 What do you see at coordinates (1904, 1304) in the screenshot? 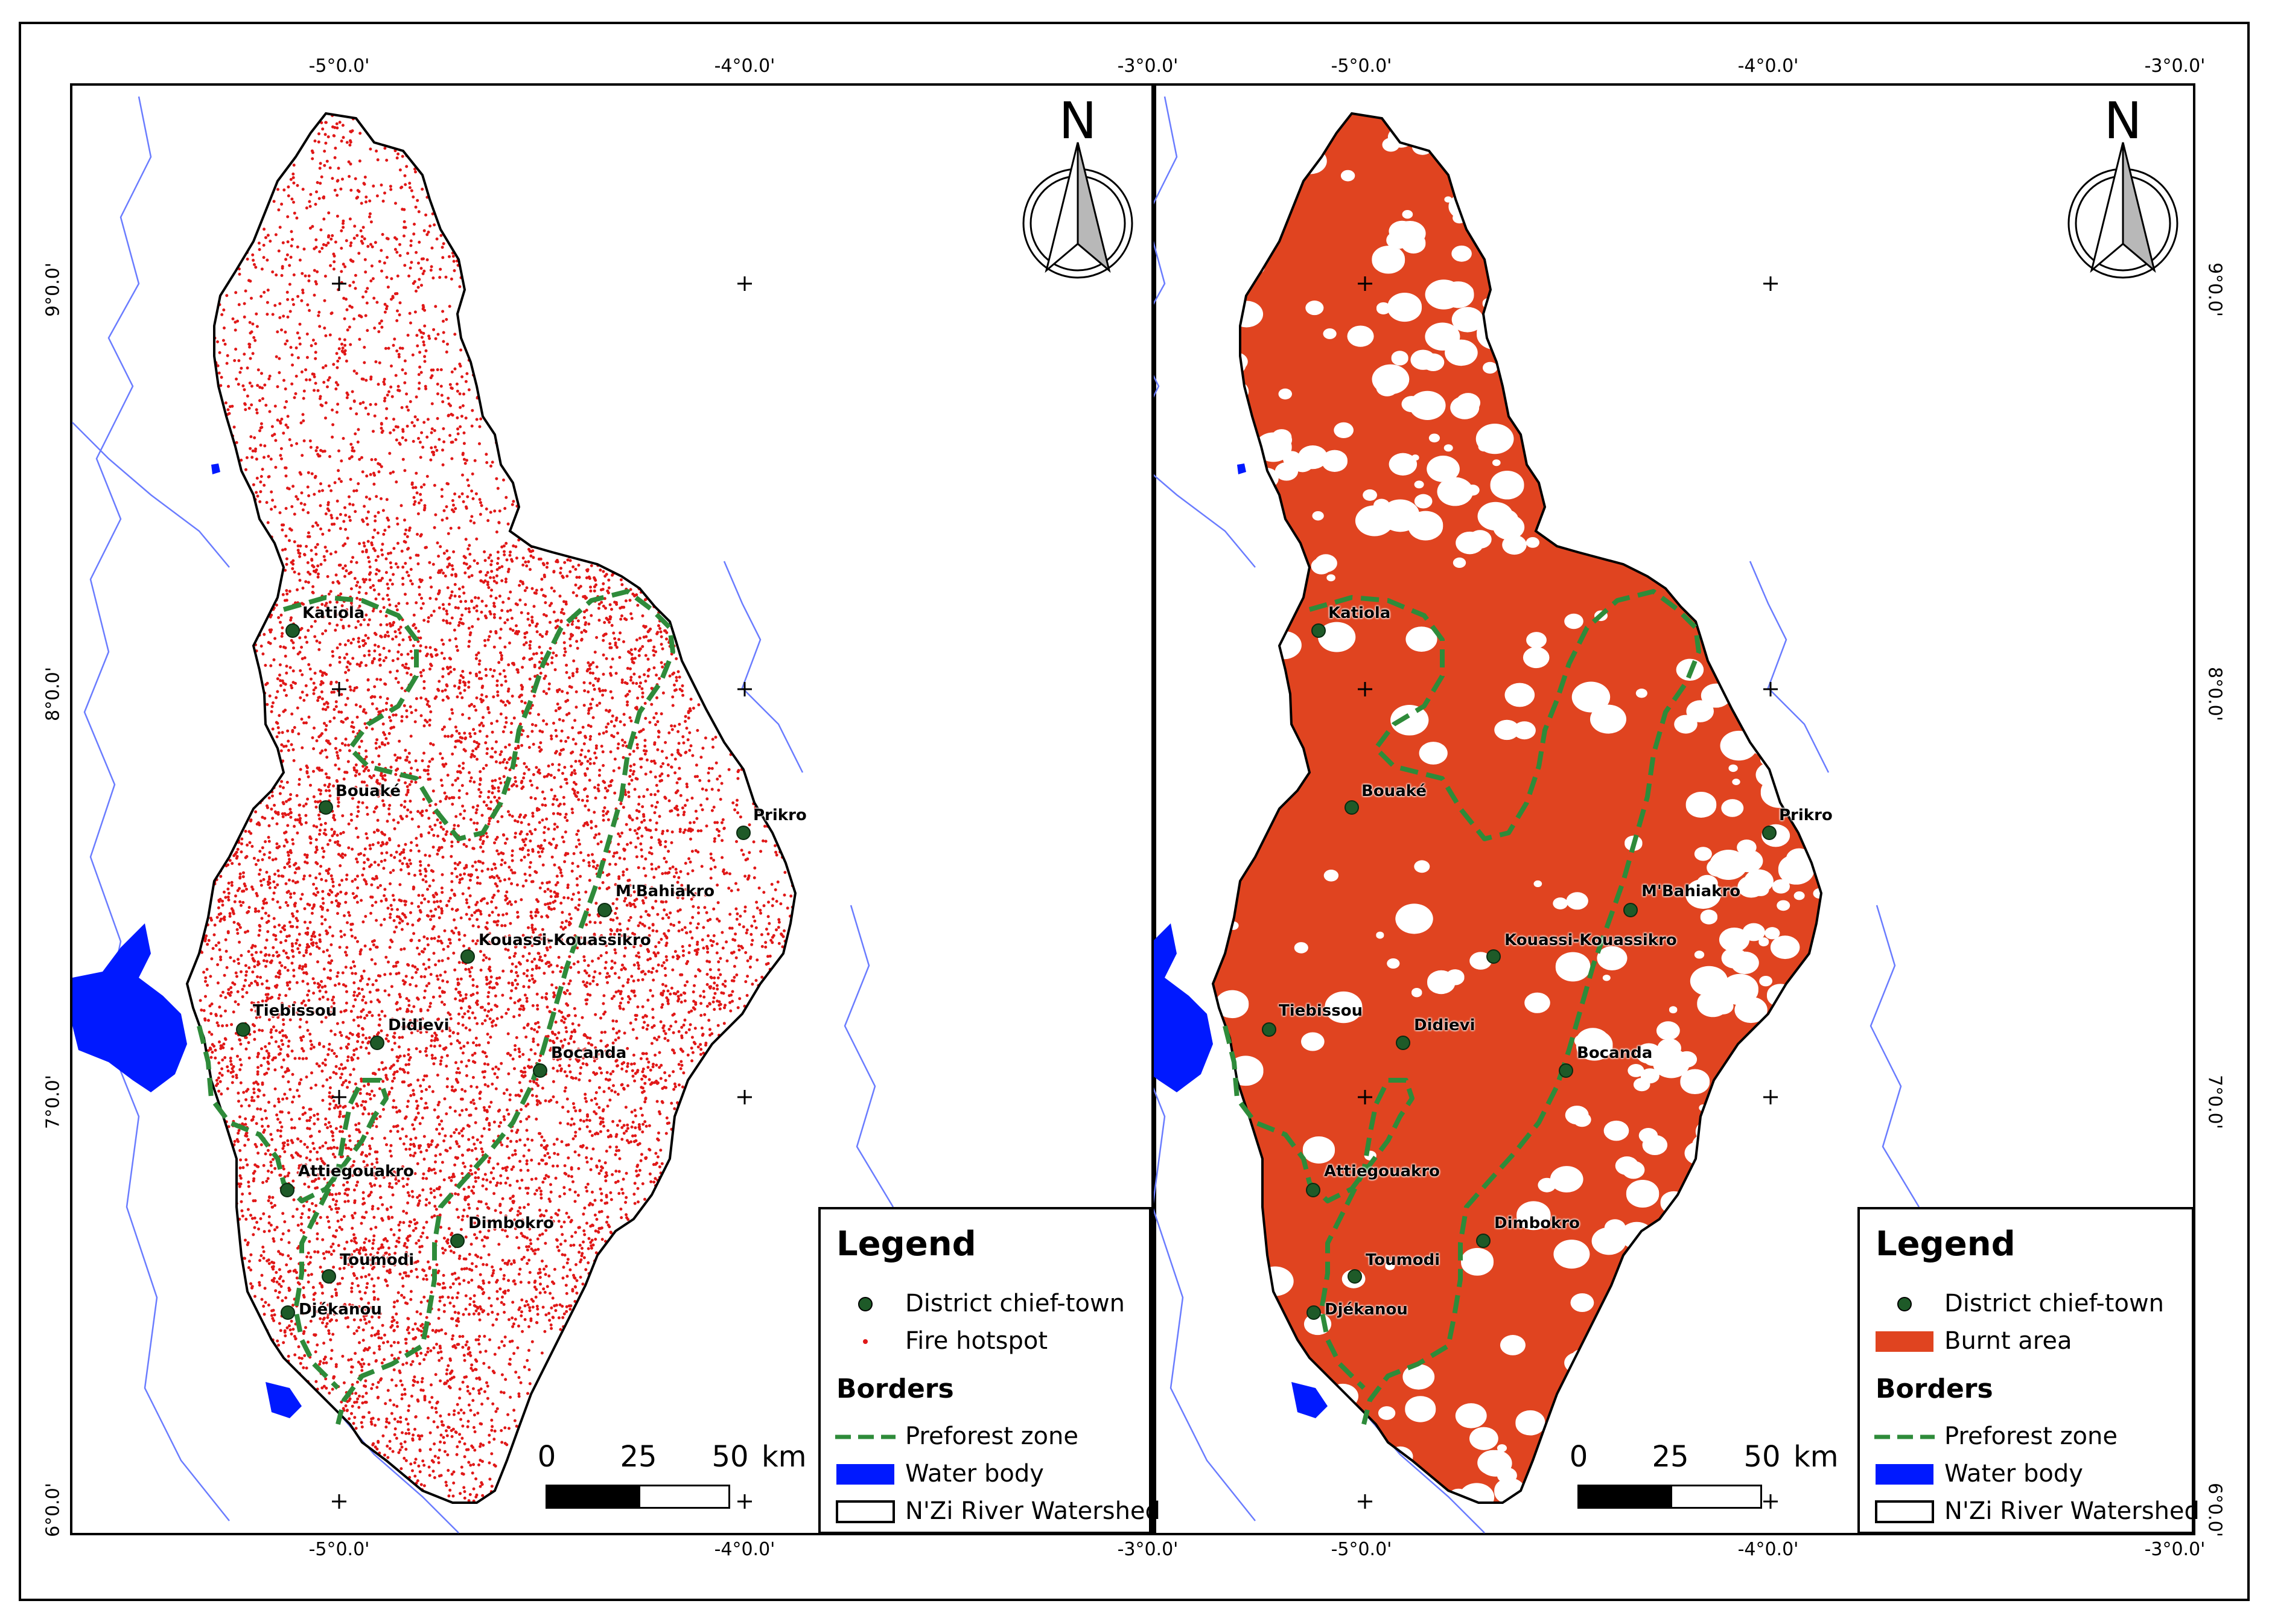
I see `town-dot-icon` at bounding box center [1904, 1304].